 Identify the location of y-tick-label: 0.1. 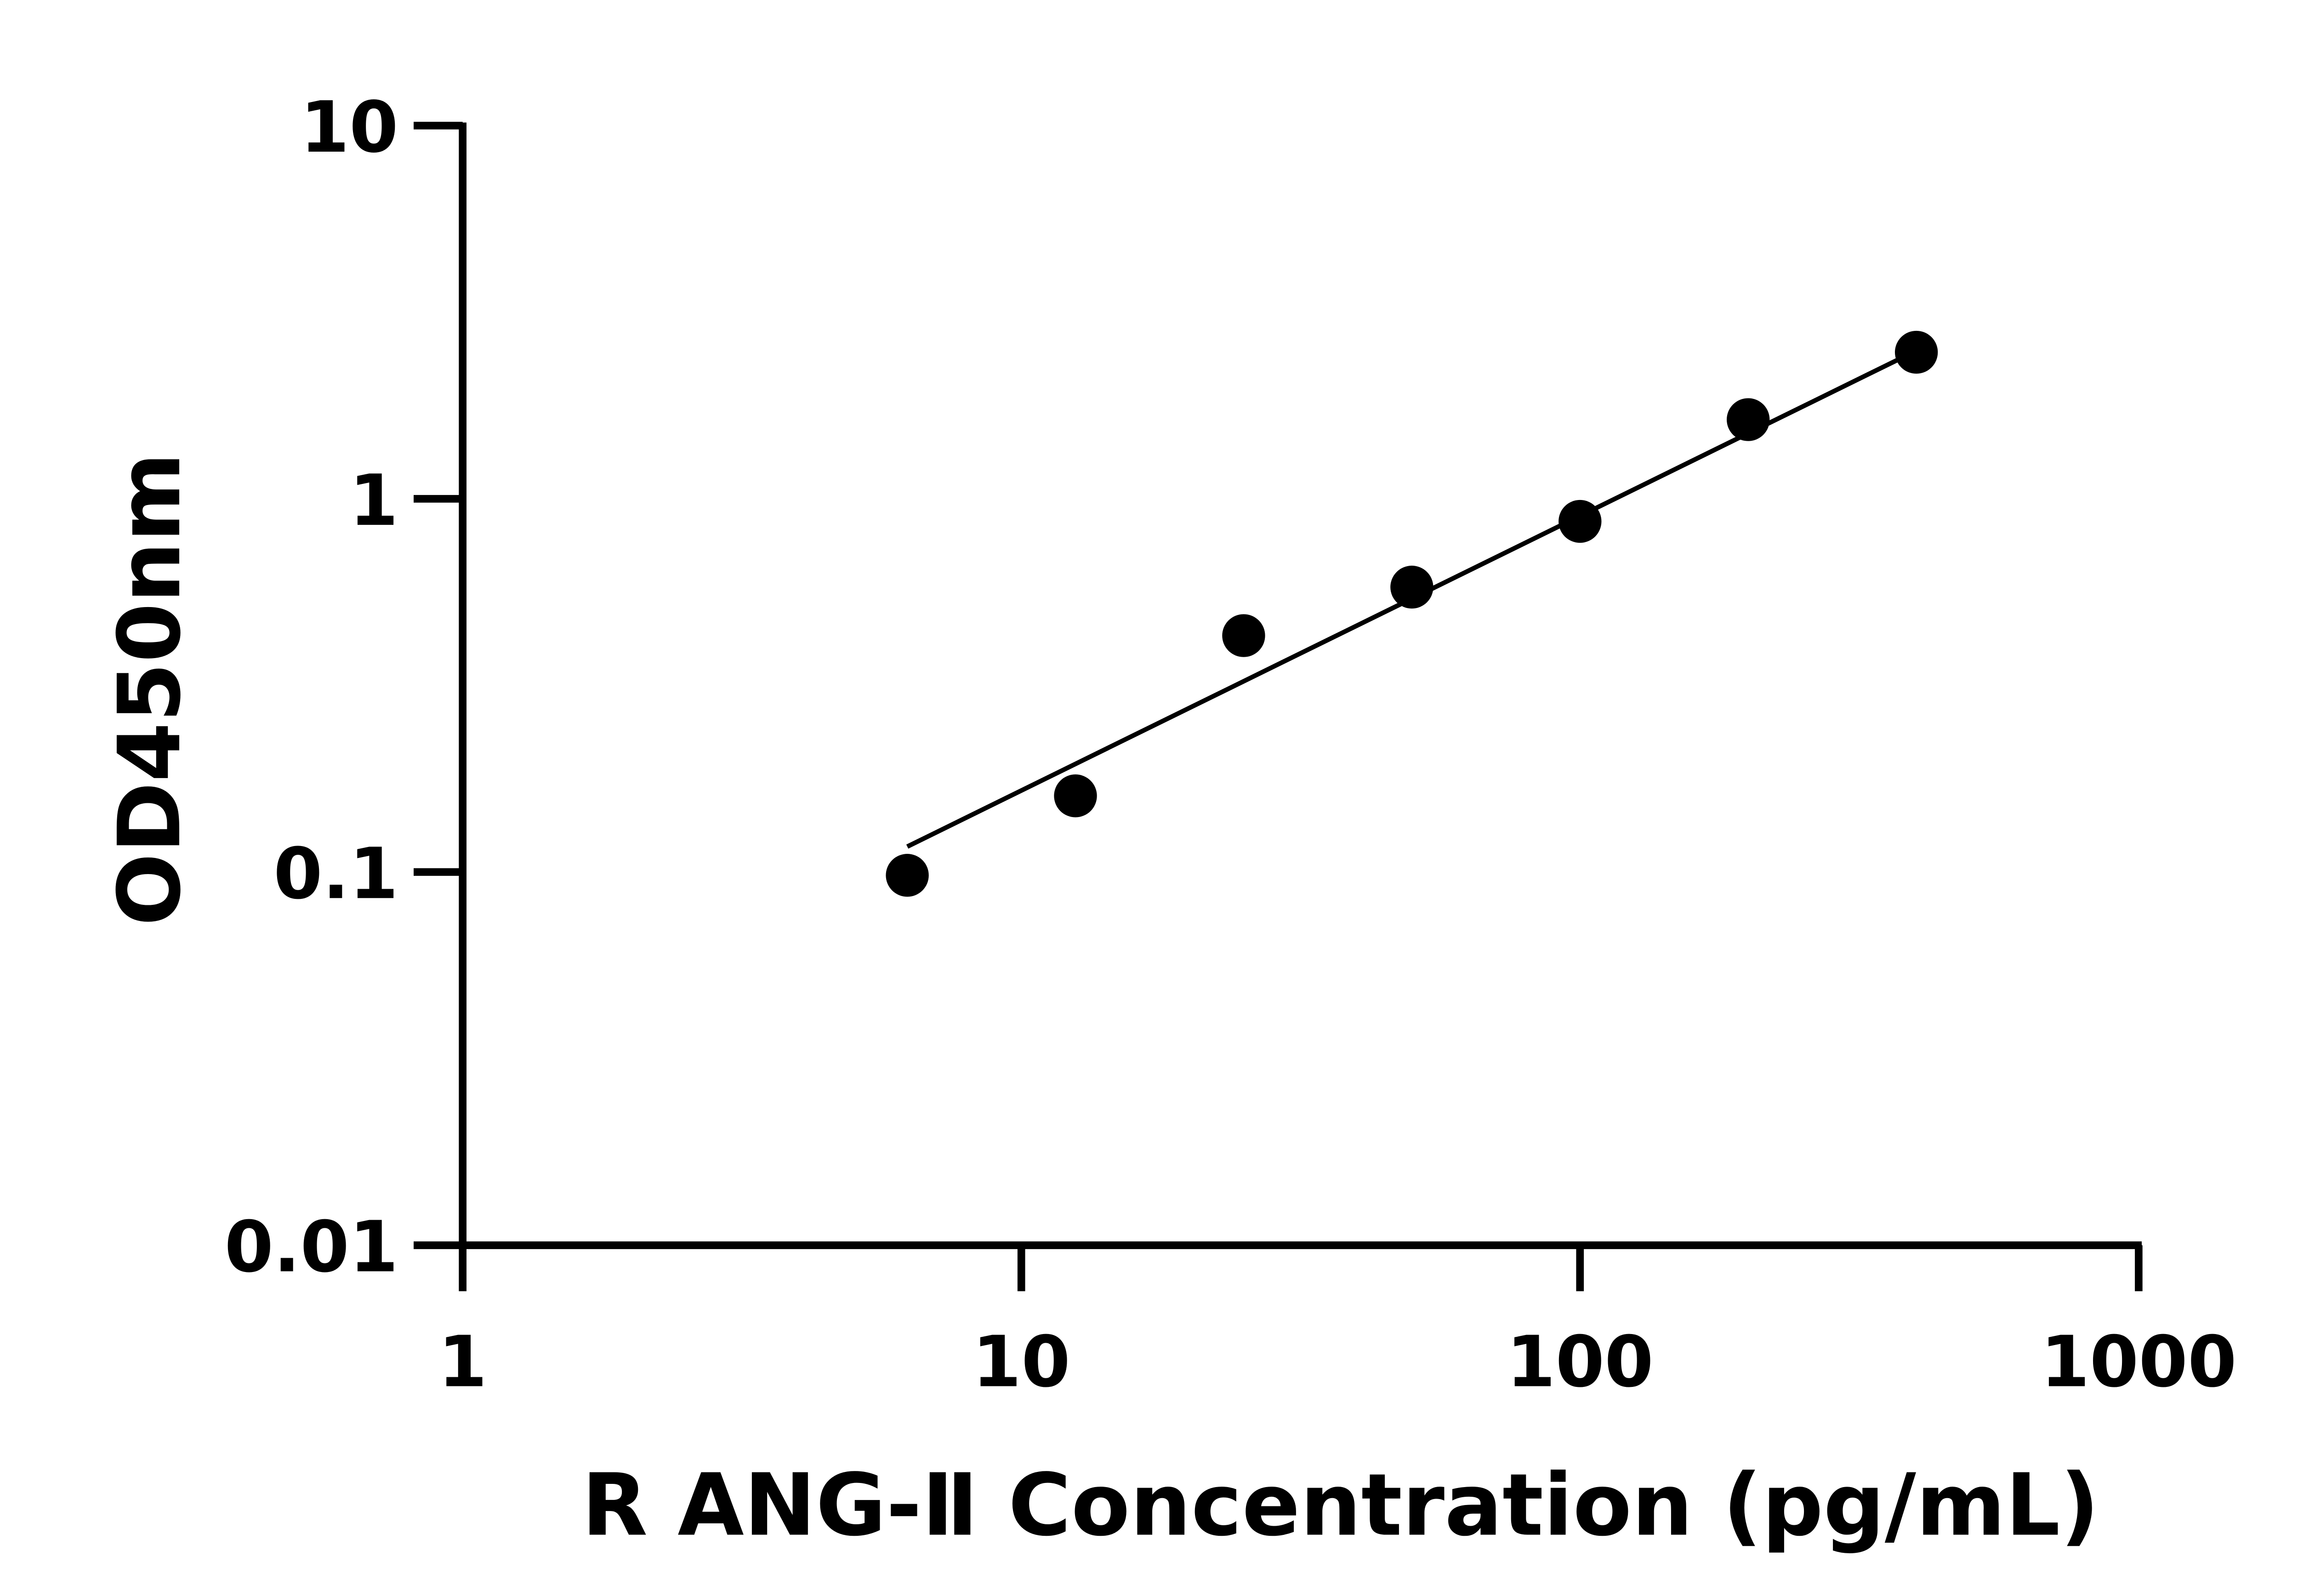
(335, 874).